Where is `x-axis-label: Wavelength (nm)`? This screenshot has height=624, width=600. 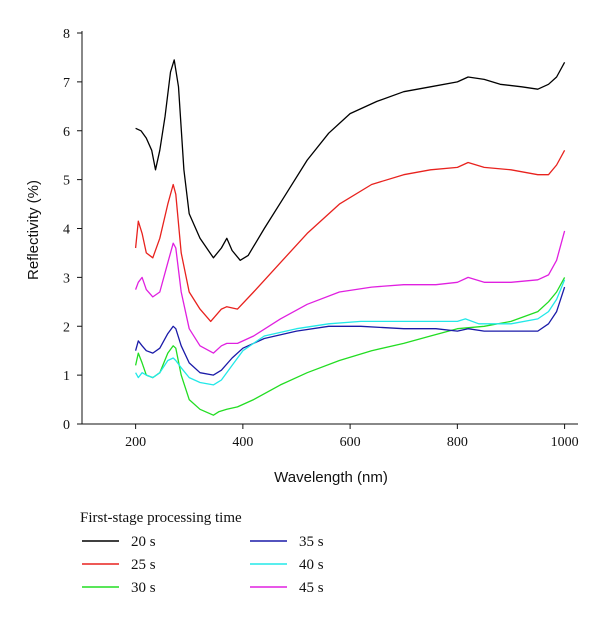 x-axis-label: Wavelength (nm) is located at coordinates (331, 477).